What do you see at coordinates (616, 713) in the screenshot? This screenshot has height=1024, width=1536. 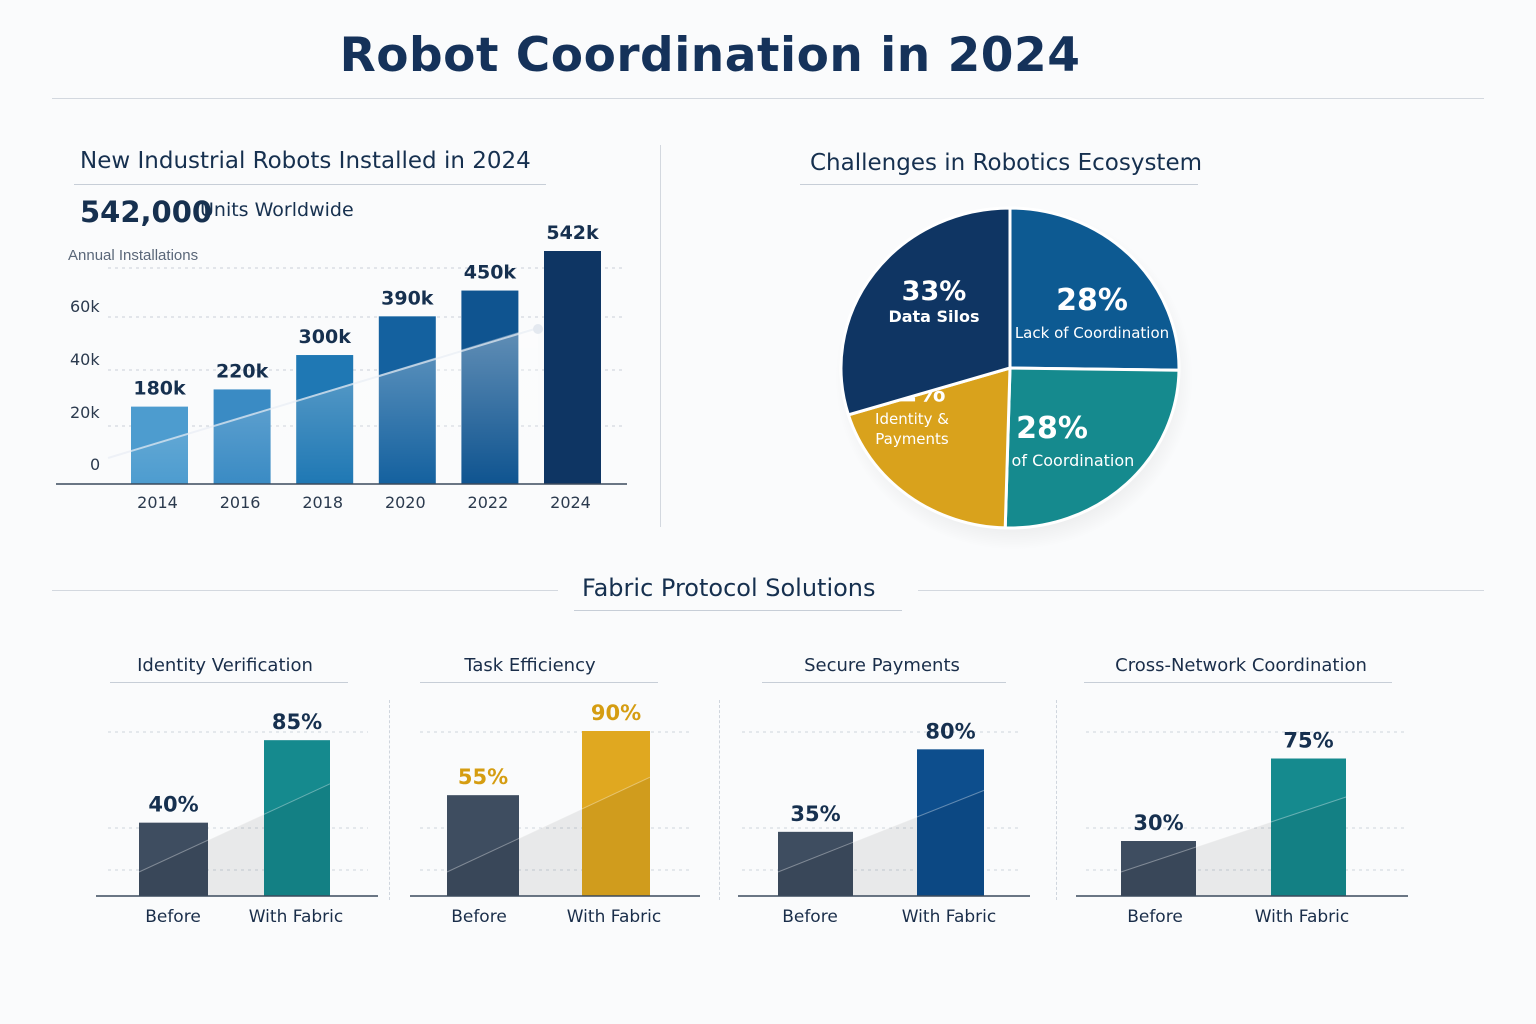 I see `bar-value-label: 90%` at bounding box center [616, 713].